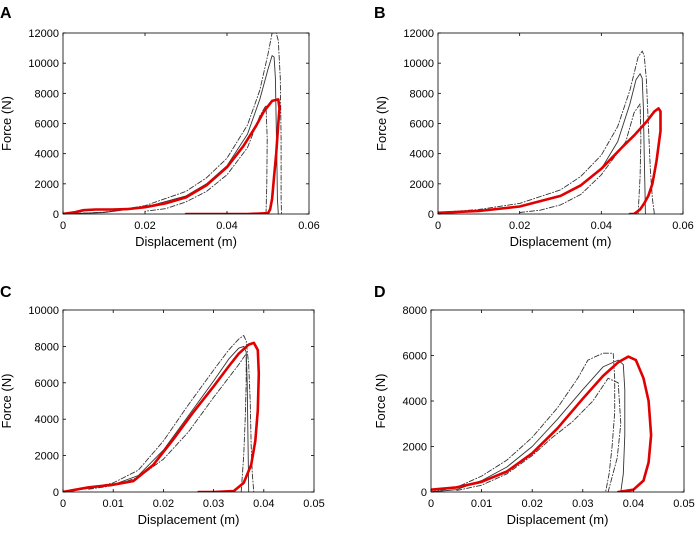 This screenshot has width=699, height=541. I want to click on panel-label: B, so click(380, 13).